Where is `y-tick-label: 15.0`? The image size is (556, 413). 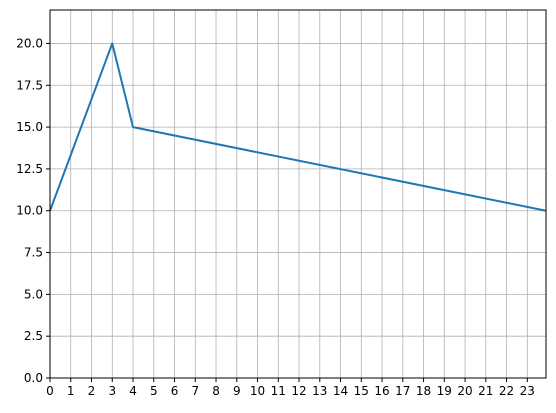 y-tick-label: 15.0 is located at coordinates (29, 127).